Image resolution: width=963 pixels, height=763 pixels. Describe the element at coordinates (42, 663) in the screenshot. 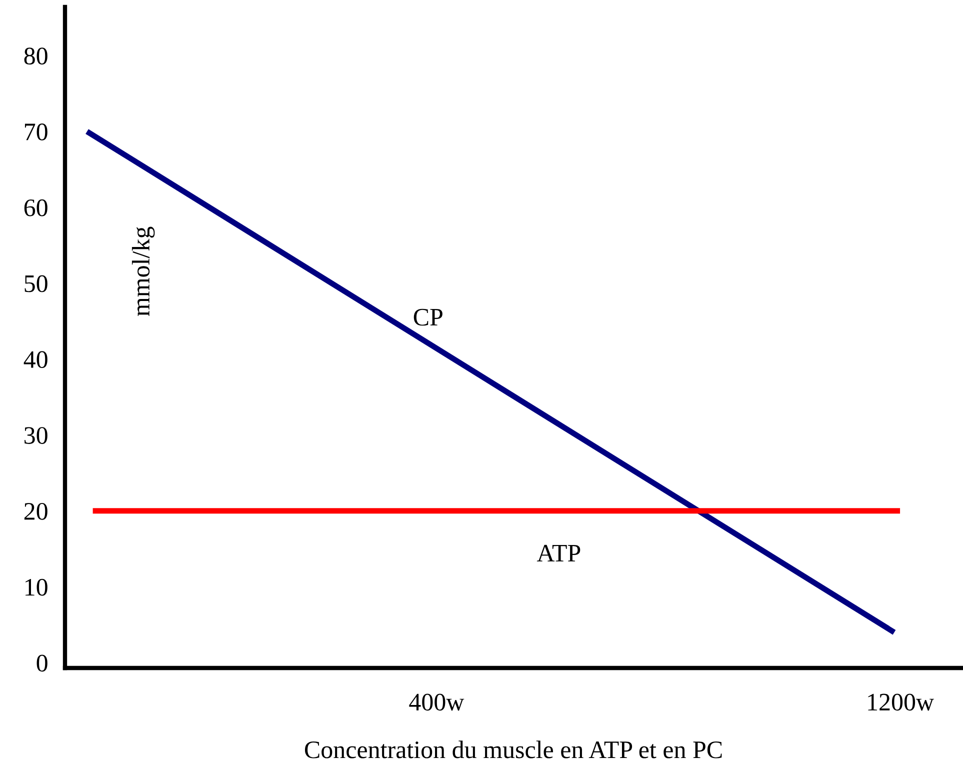

I see `y-tick-label: 0` at that location.